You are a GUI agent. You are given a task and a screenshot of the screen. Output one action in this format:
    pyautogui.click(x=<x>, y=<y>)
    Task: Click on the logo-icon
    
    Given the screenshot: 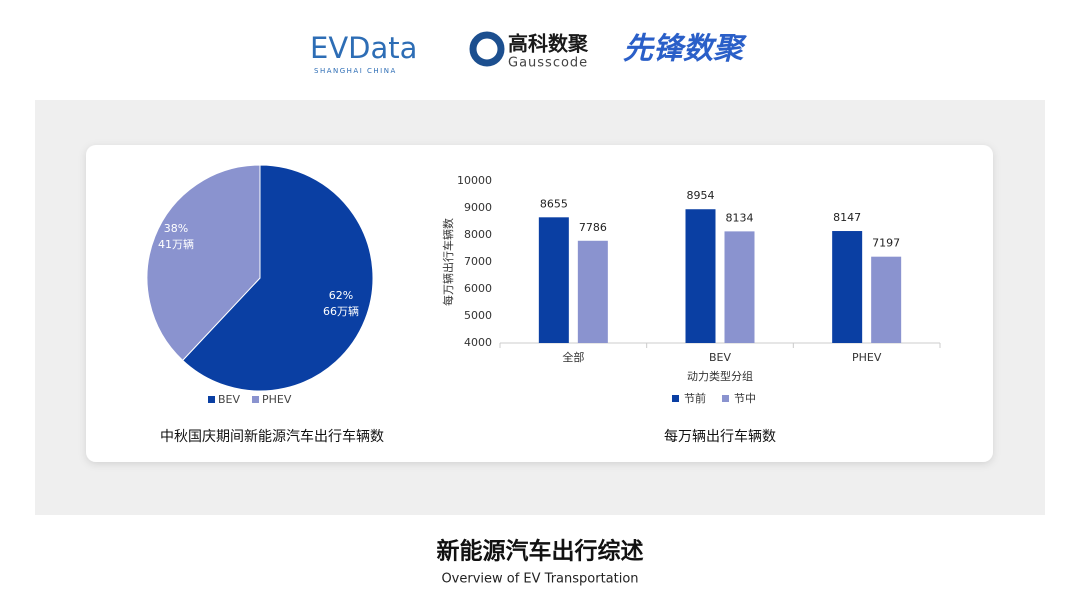 What is the action you would take?
    pyautogui.click(x=487, y=49)
    